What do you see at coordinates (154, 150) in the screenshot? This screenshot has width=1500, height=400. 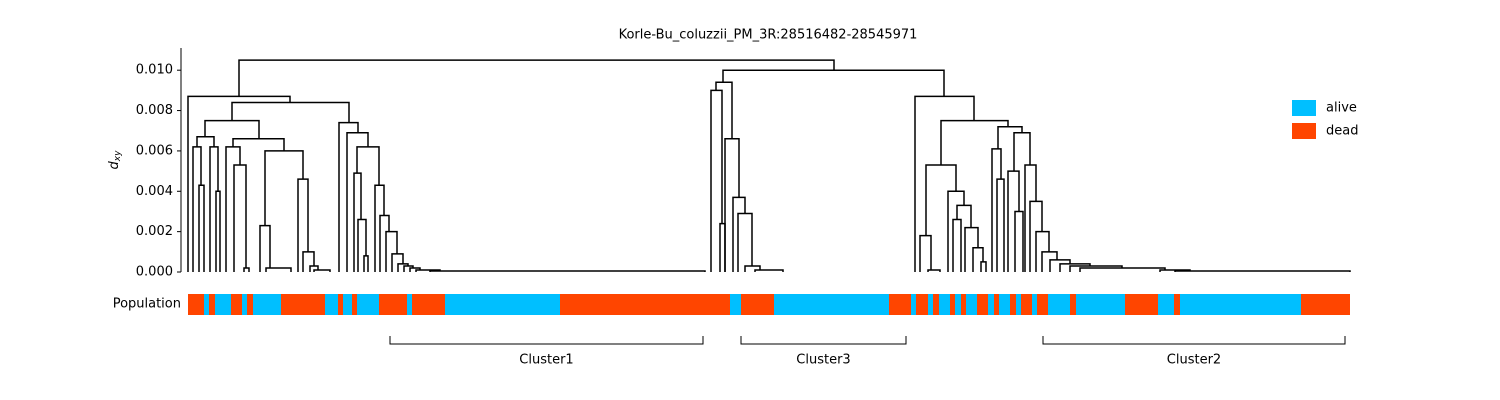 I see `y-tick-label: 0.006` at bounding box center [154, 150].